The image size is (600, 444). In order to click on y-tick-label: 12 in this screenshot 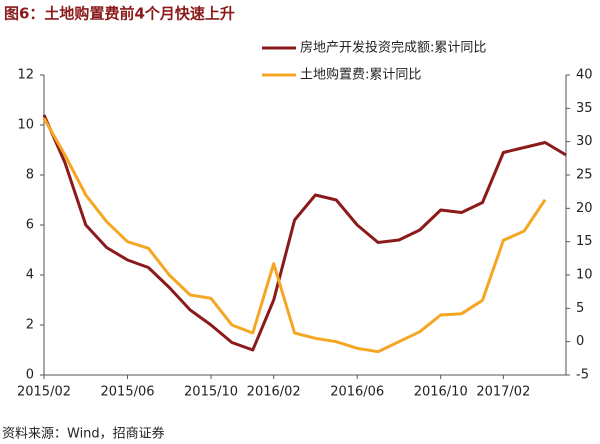, I will do `click(25, 75)`.